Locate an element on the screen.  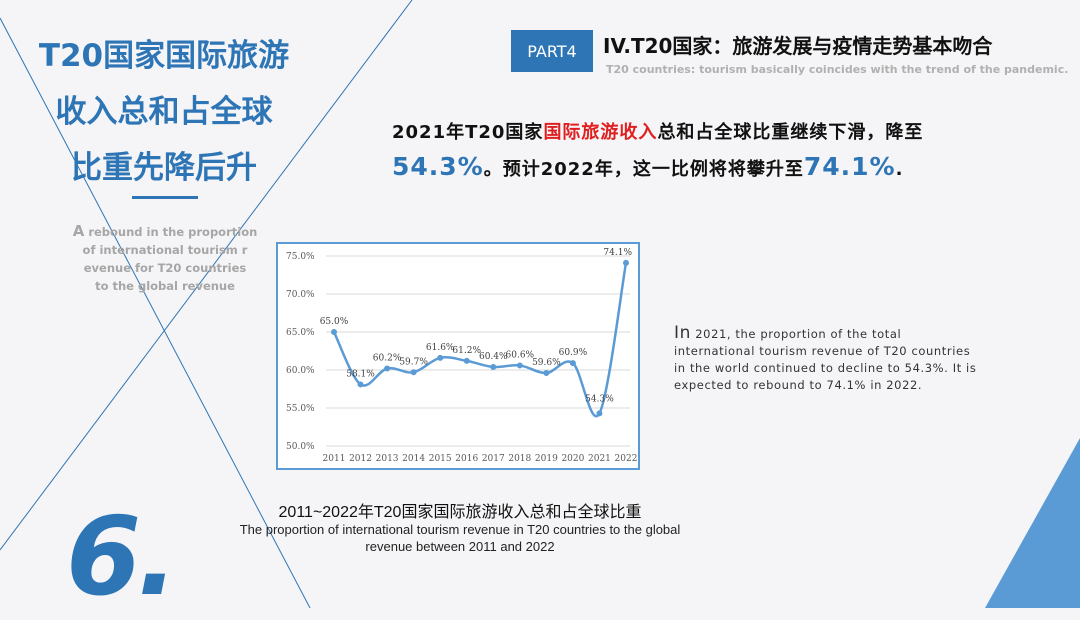
x-tick-label: 2011 is located at coordinates (334, 459).